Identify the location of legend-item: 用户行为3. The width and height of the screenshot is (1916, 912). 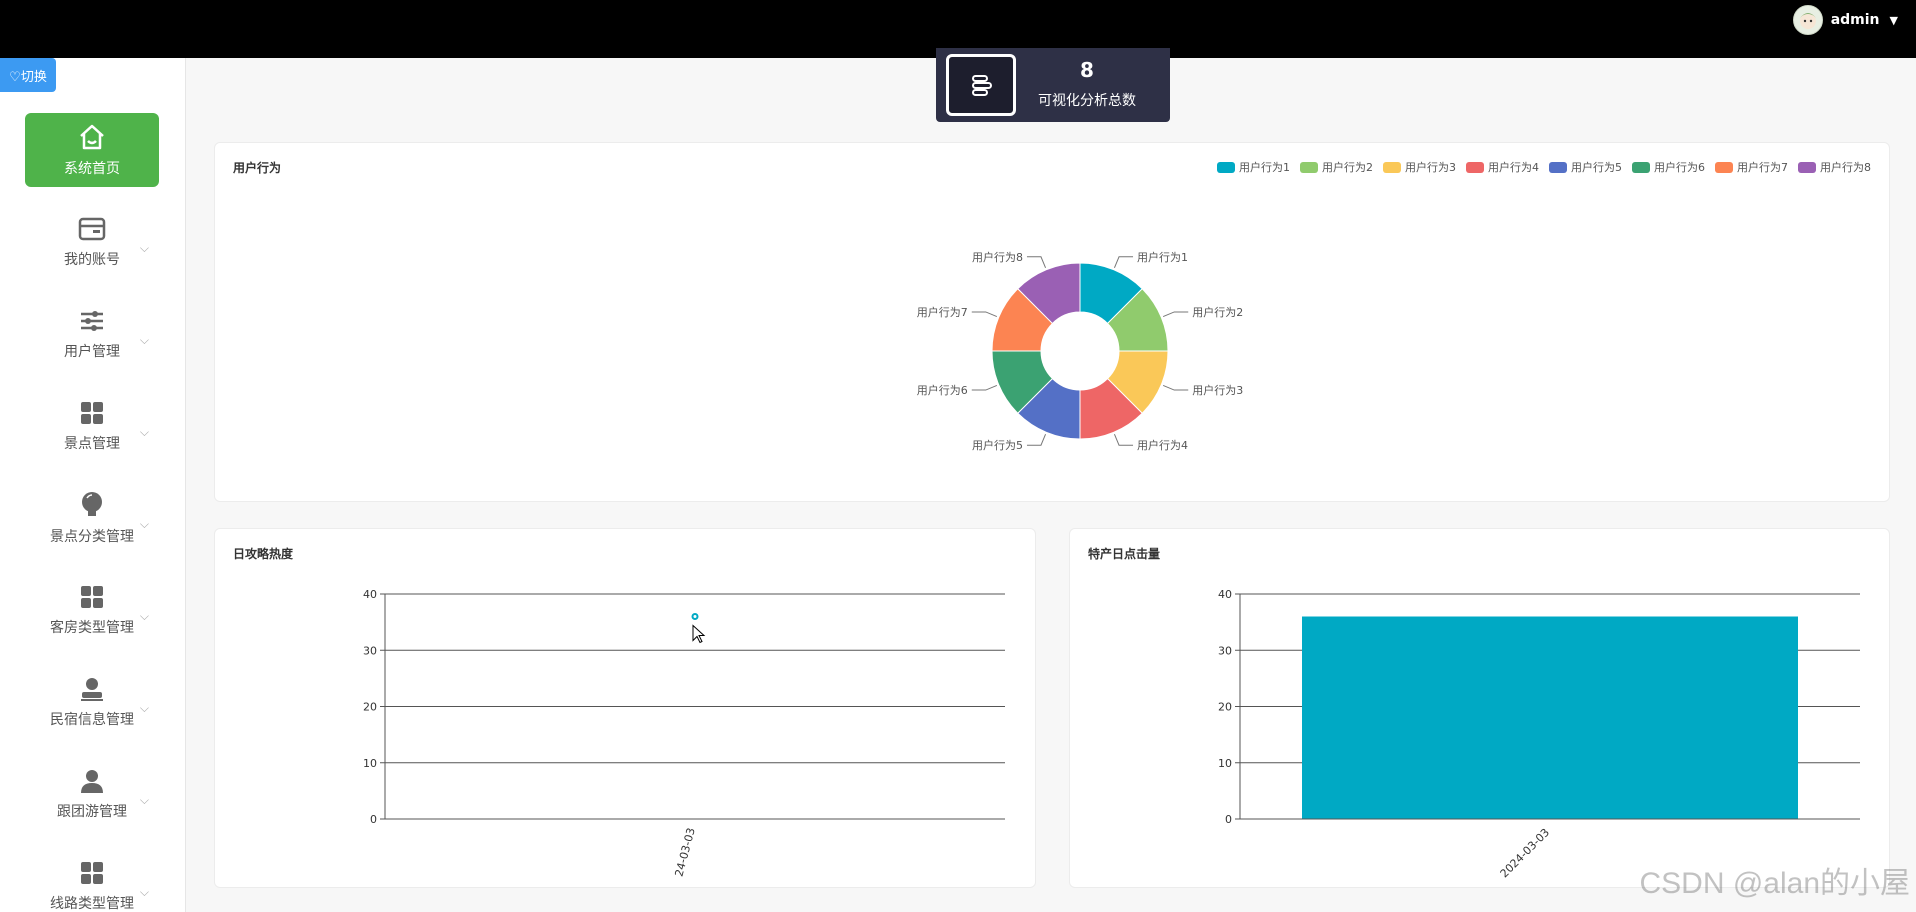
(1419, 167).